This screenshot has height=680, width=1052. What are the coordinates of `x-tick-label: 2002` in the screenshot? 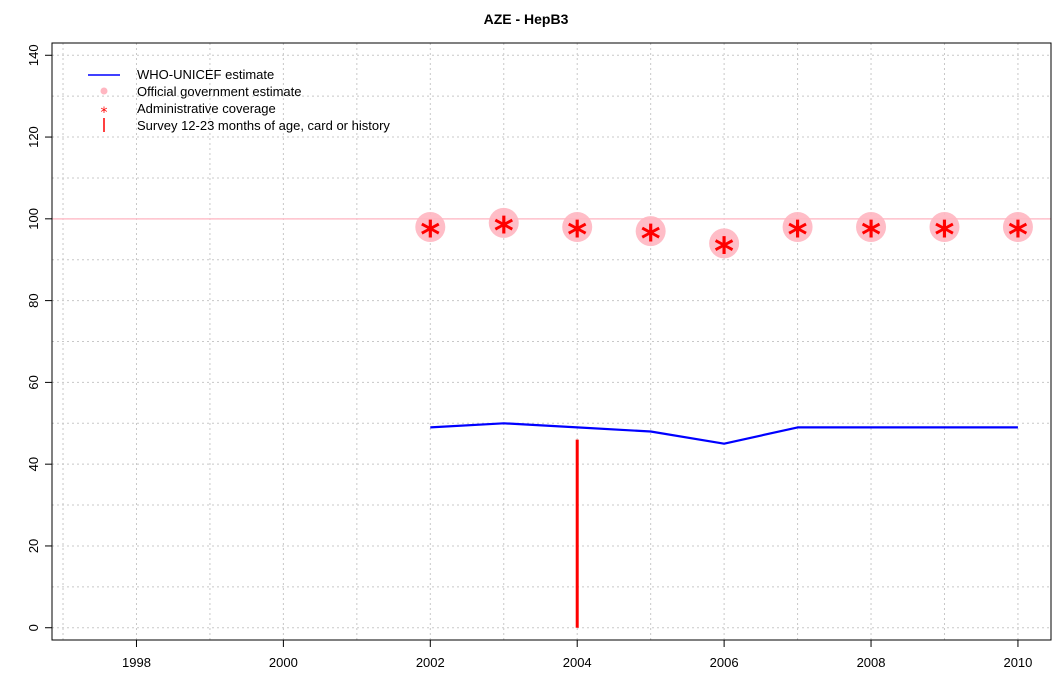 It's located at (430, 662).